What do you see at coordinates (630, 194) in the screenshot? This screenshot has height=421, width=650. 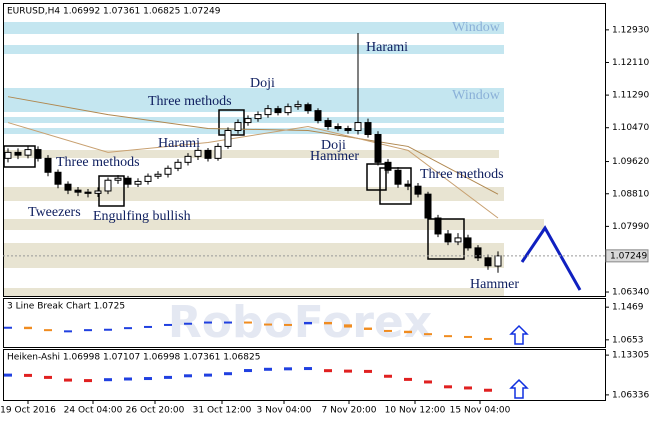 I see `y-tick-label: 1.08810` at bounding box center [630, 194].